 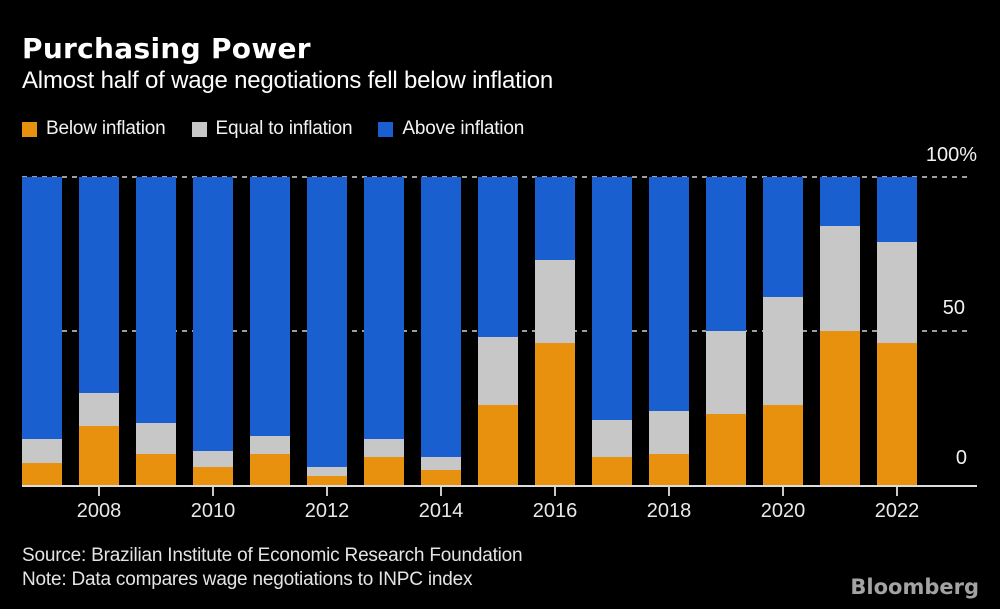 What do you see at coordinates (99, 285) in the screenshot?
I see `segment-above-2008` at bounding box center [99, 285].